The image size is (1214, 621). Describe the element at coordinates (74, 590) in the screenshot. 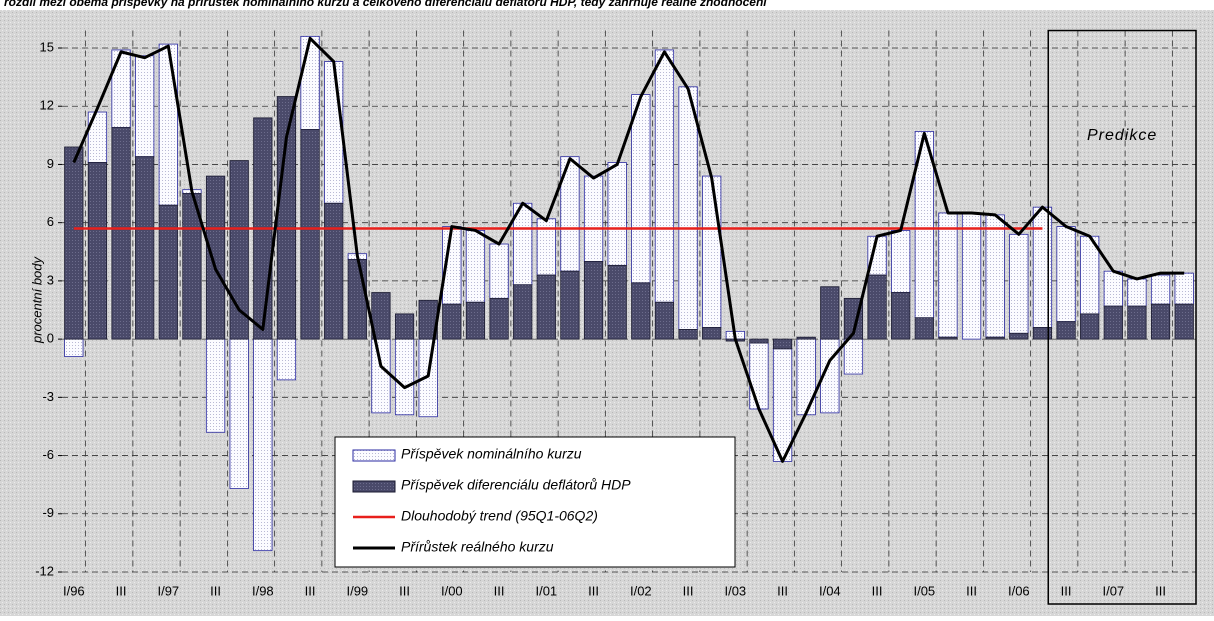

I see `x-tick-label: I/96` at that location.